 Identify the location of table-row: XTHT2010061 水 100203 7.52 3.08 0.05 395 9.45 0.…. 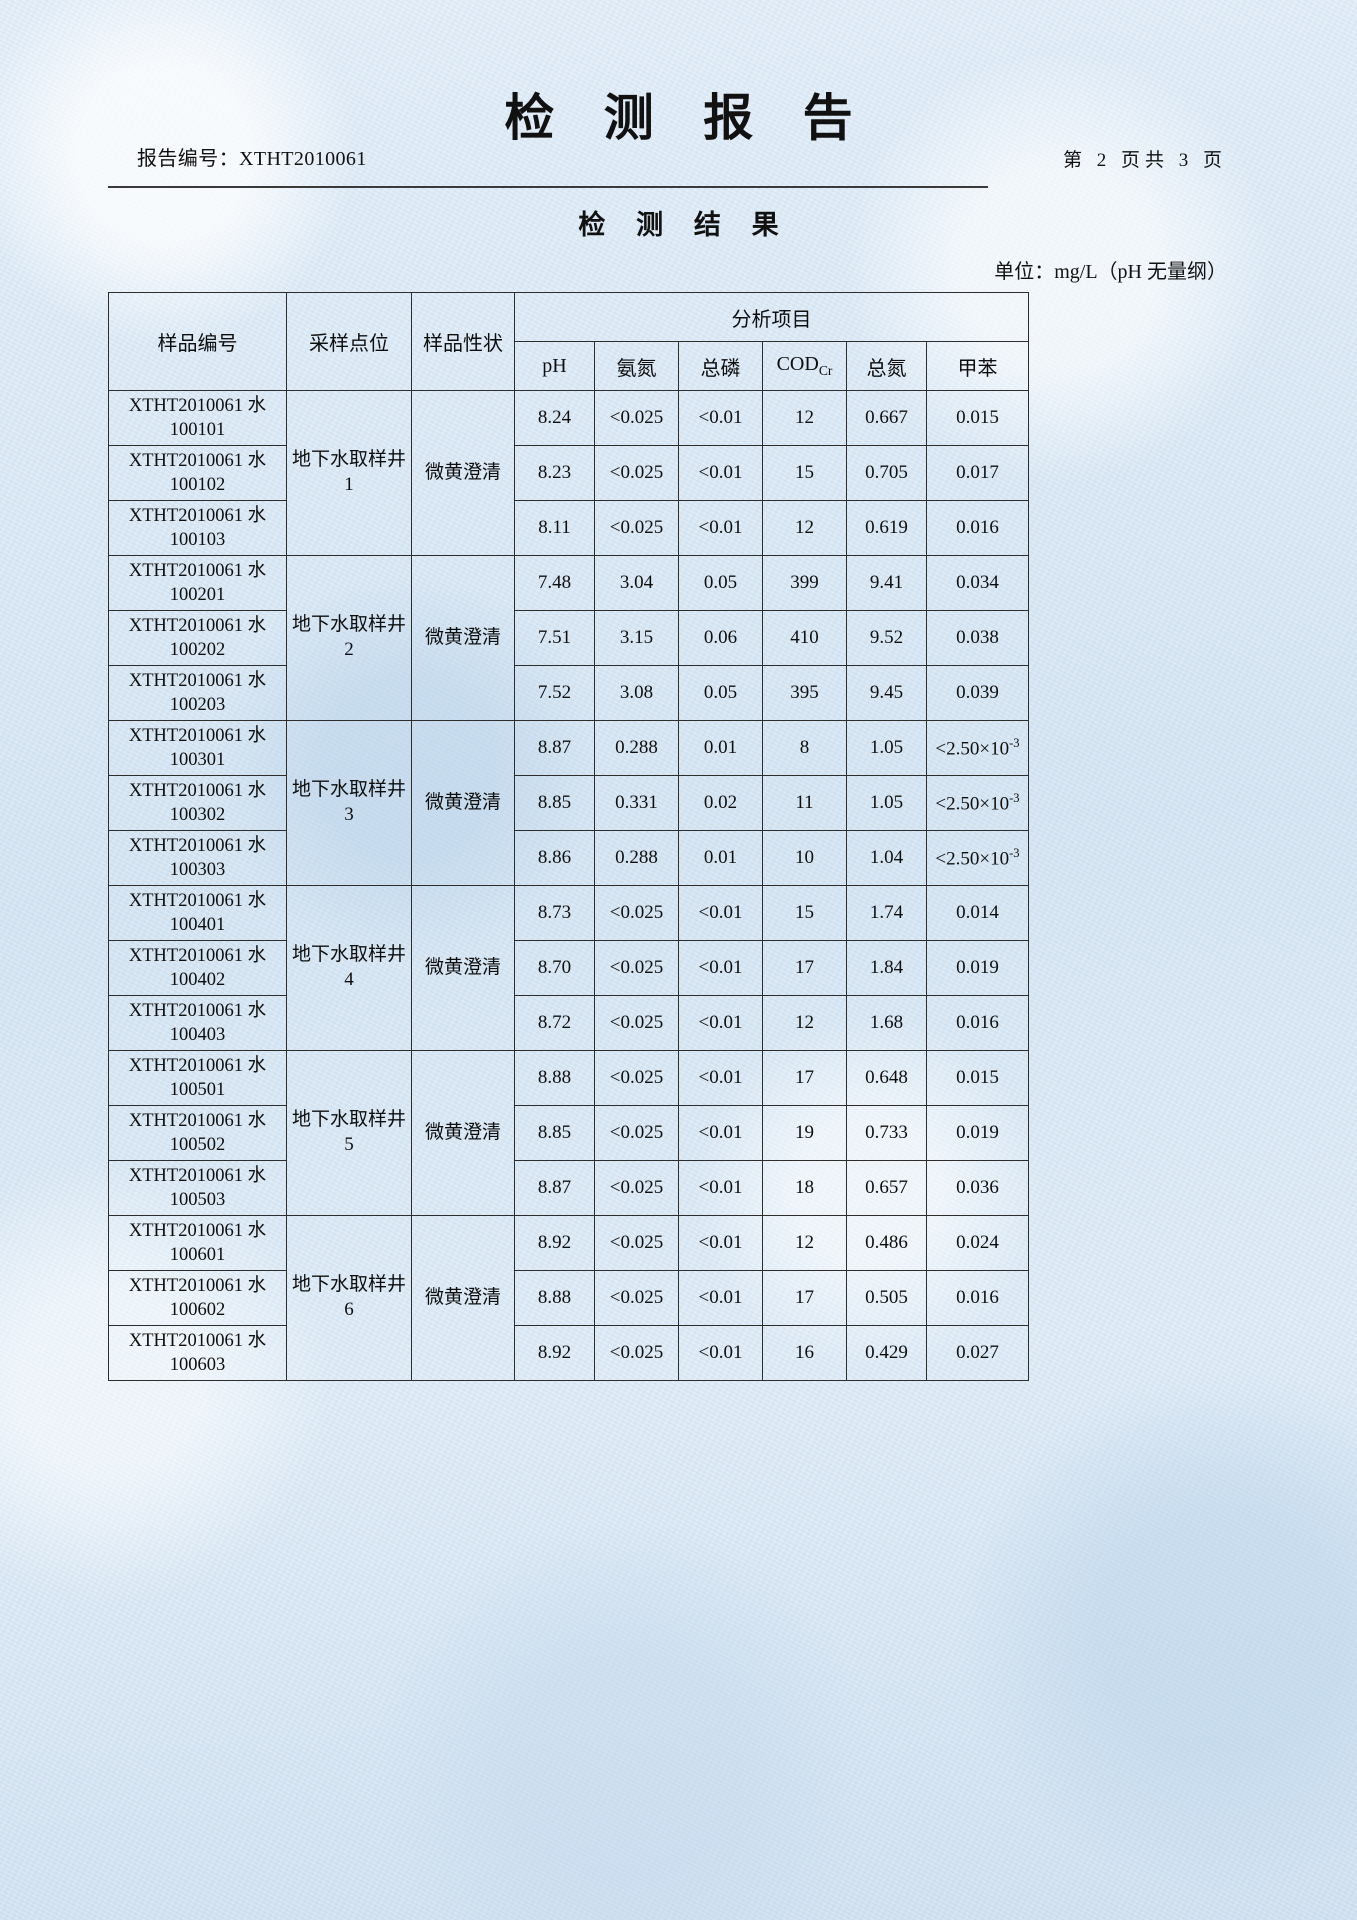
(568, 693).